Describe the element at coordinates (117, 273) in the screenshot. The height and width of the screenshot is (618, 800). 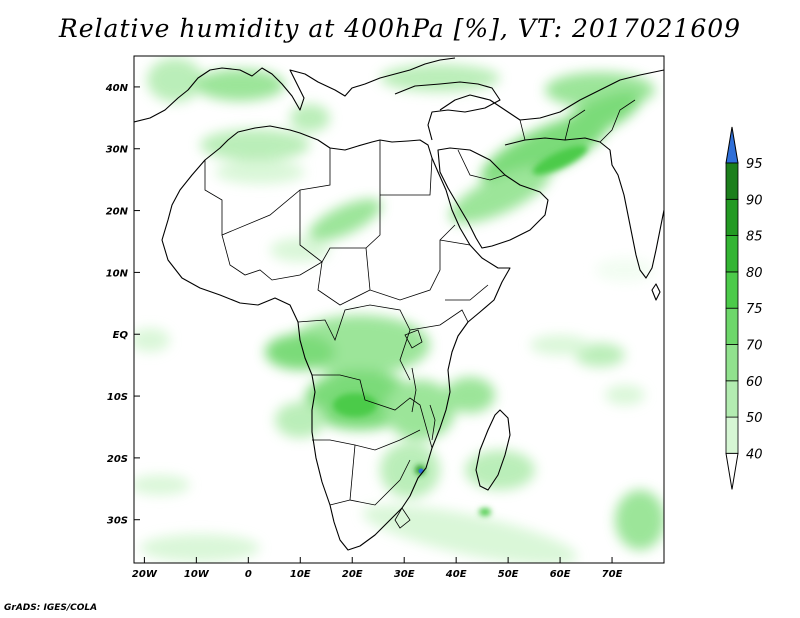
I see `lat-tick-label: 10N` at that location.